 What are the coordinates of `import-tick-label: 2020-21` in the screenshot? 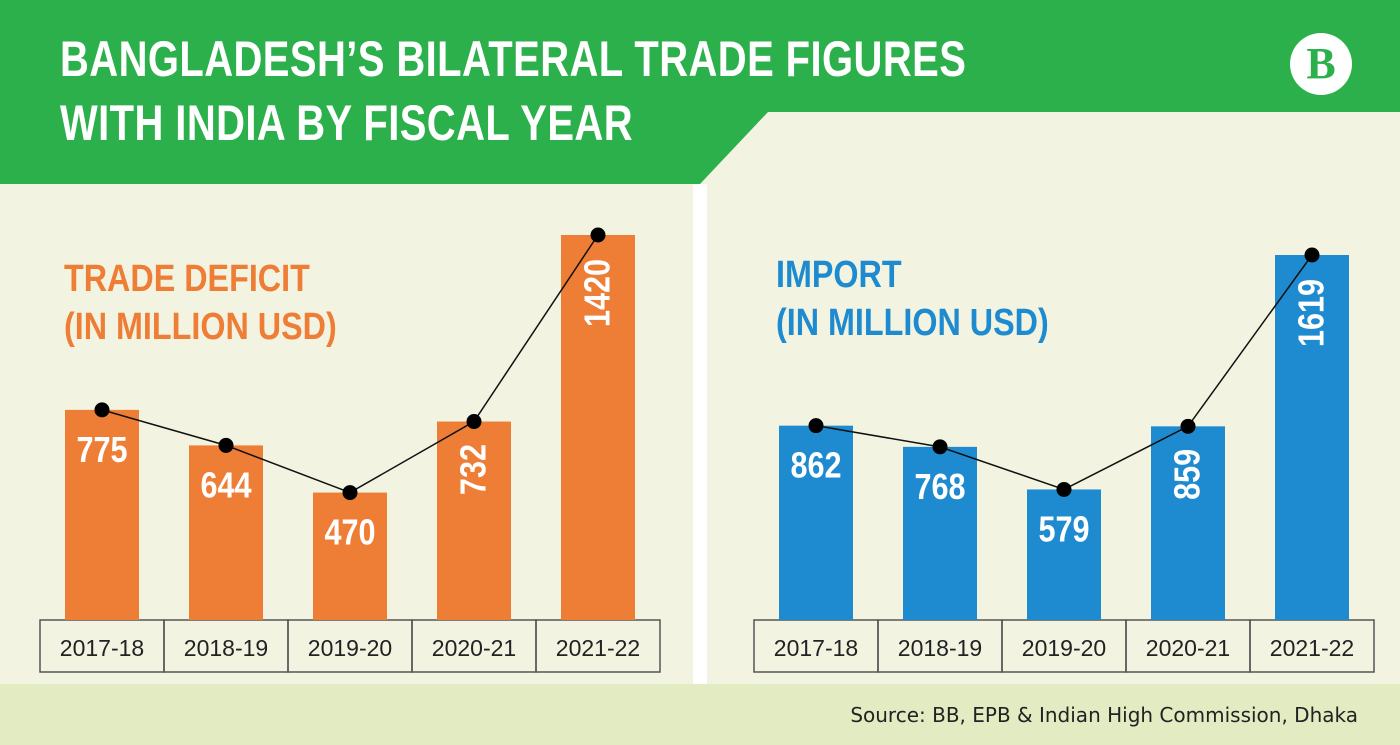 It's located at (1188, 648).